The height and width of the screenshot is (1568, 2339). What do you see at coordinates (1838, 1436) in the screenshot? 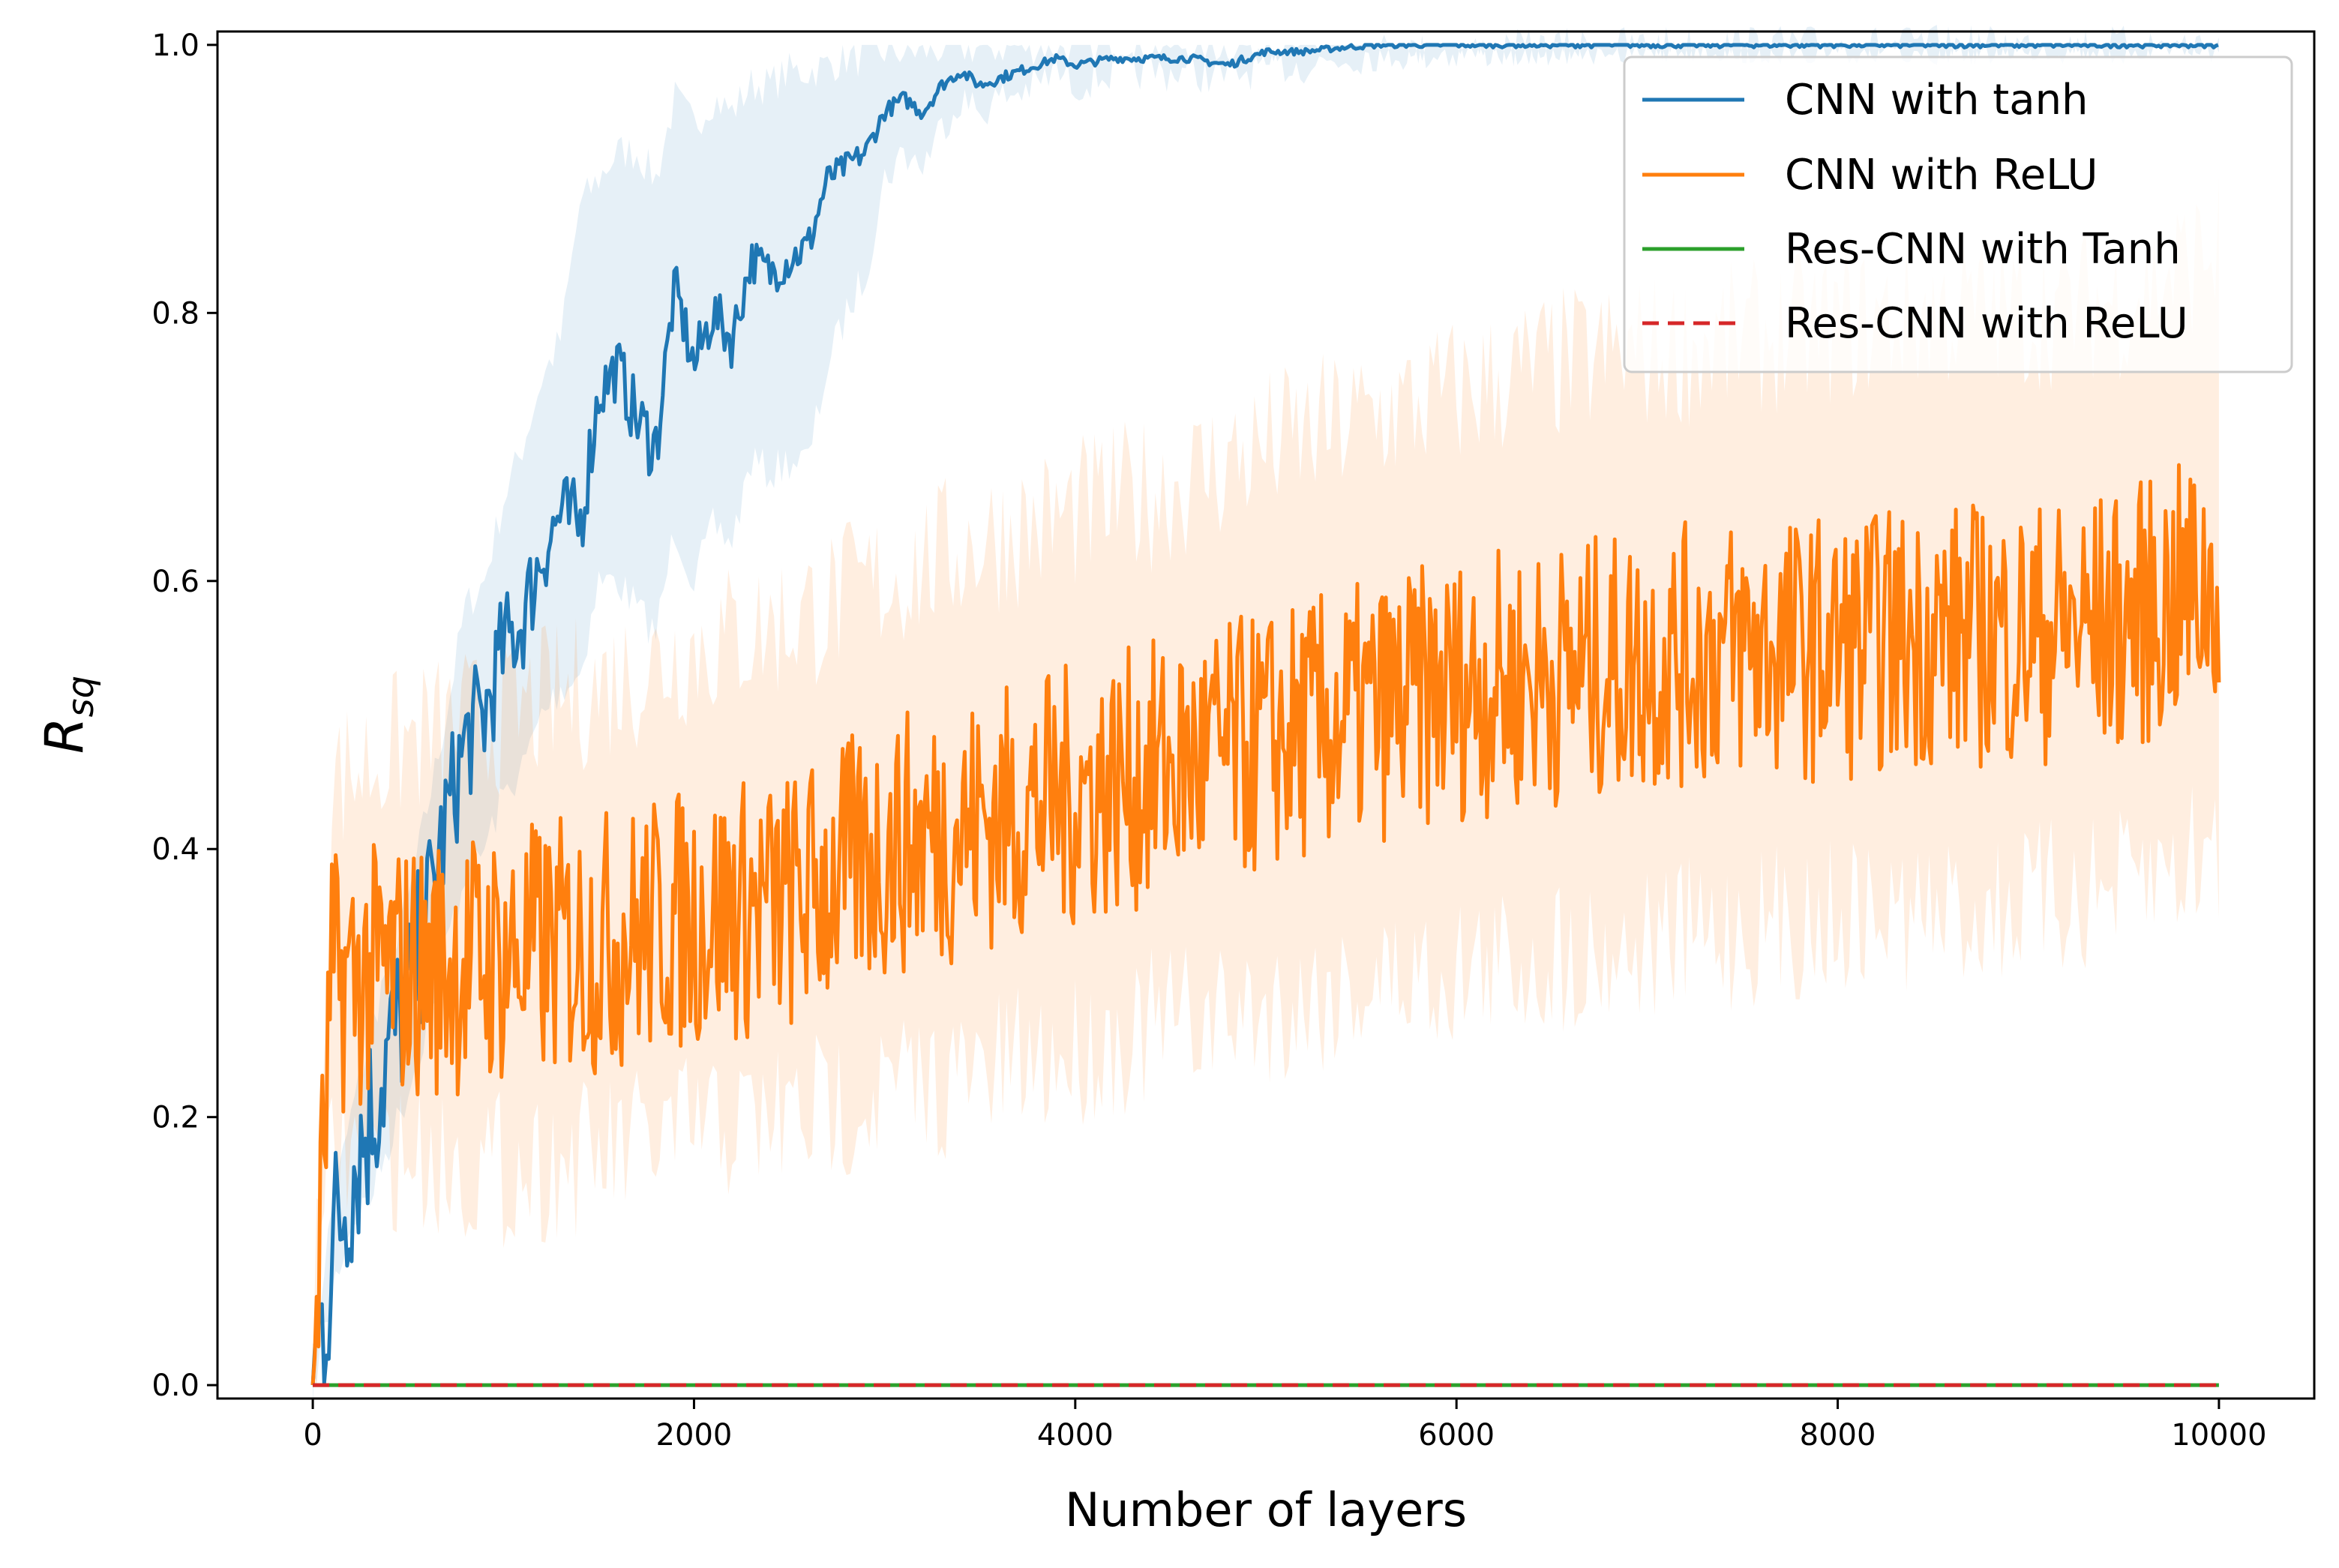
I see `x-tick-label: 8000` at bounding box center [1838, 1436].